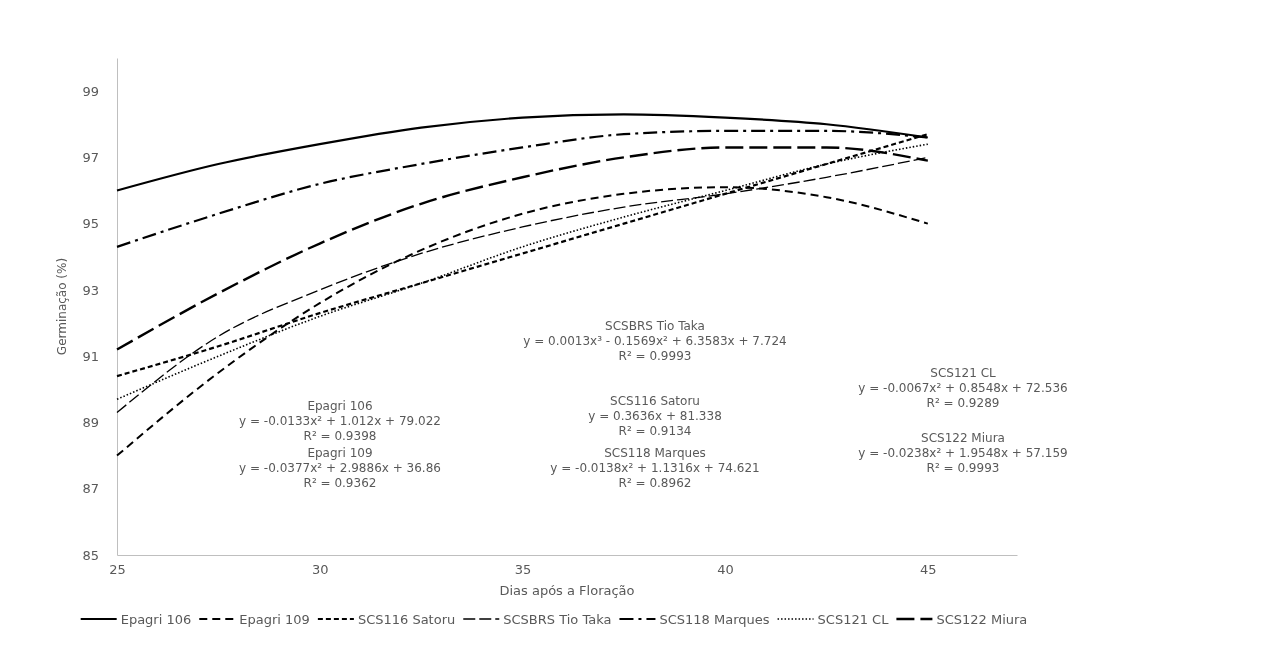 This screenshot has height=645, width=1276. I want to click on x-tick-label: 40, so click(725, 570).